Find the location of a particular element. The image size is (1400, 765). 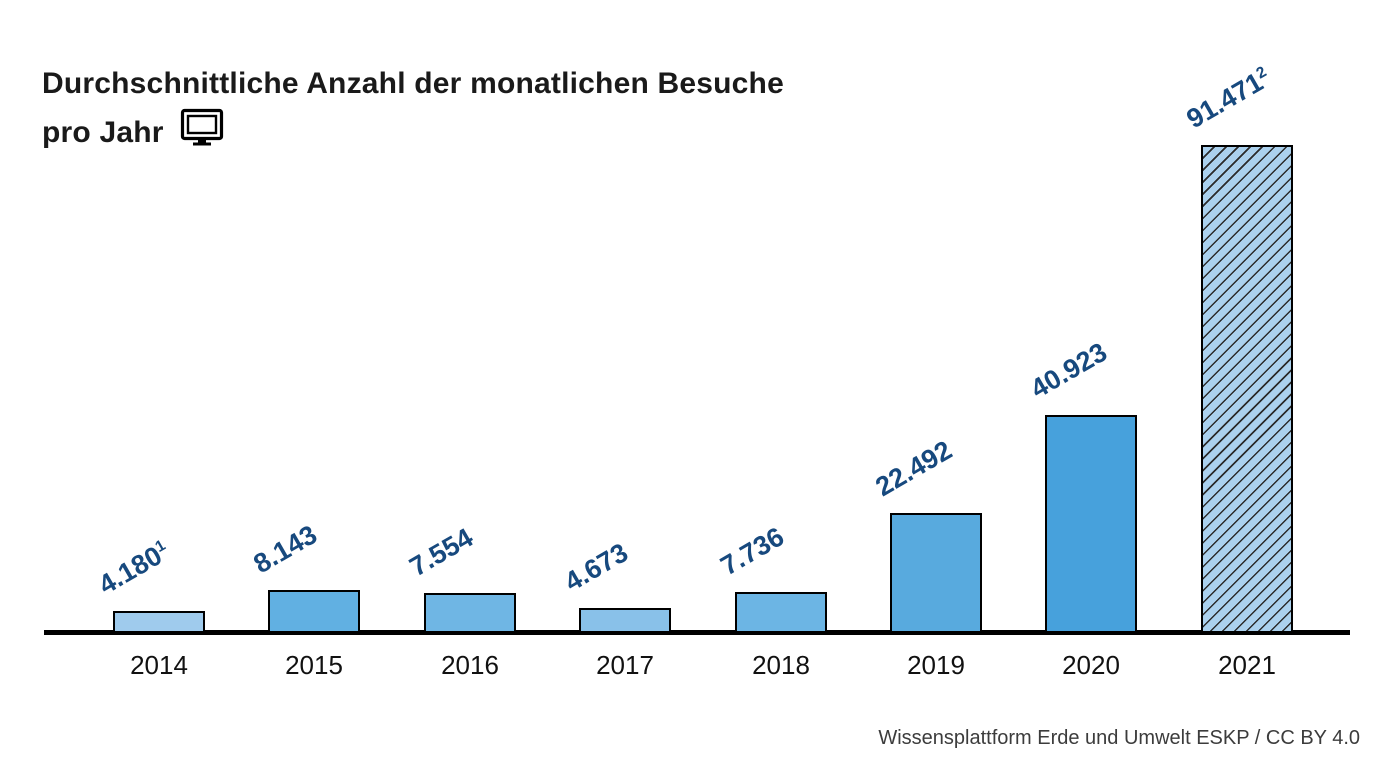

x-tick-label-2021: 2021 is located at coordinates (1247, 665).